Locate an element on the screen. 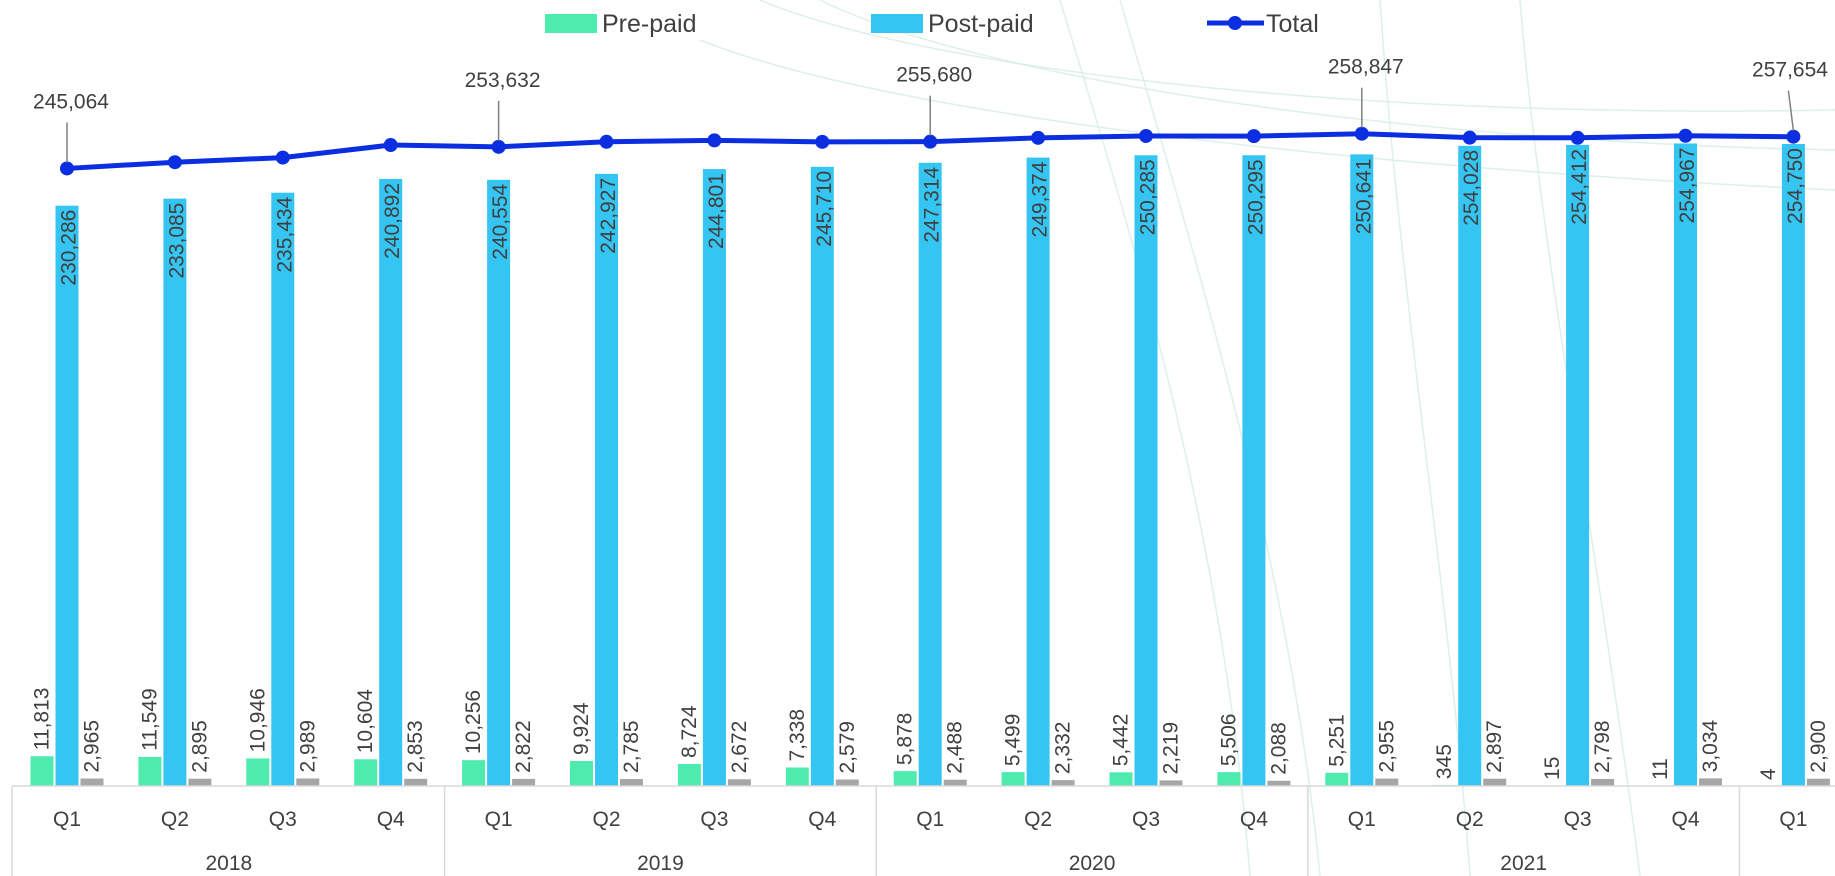 The height and width of the screenshot is (876, 1835). bar-data-label: 240,554 is located at coordinates (500, 221).